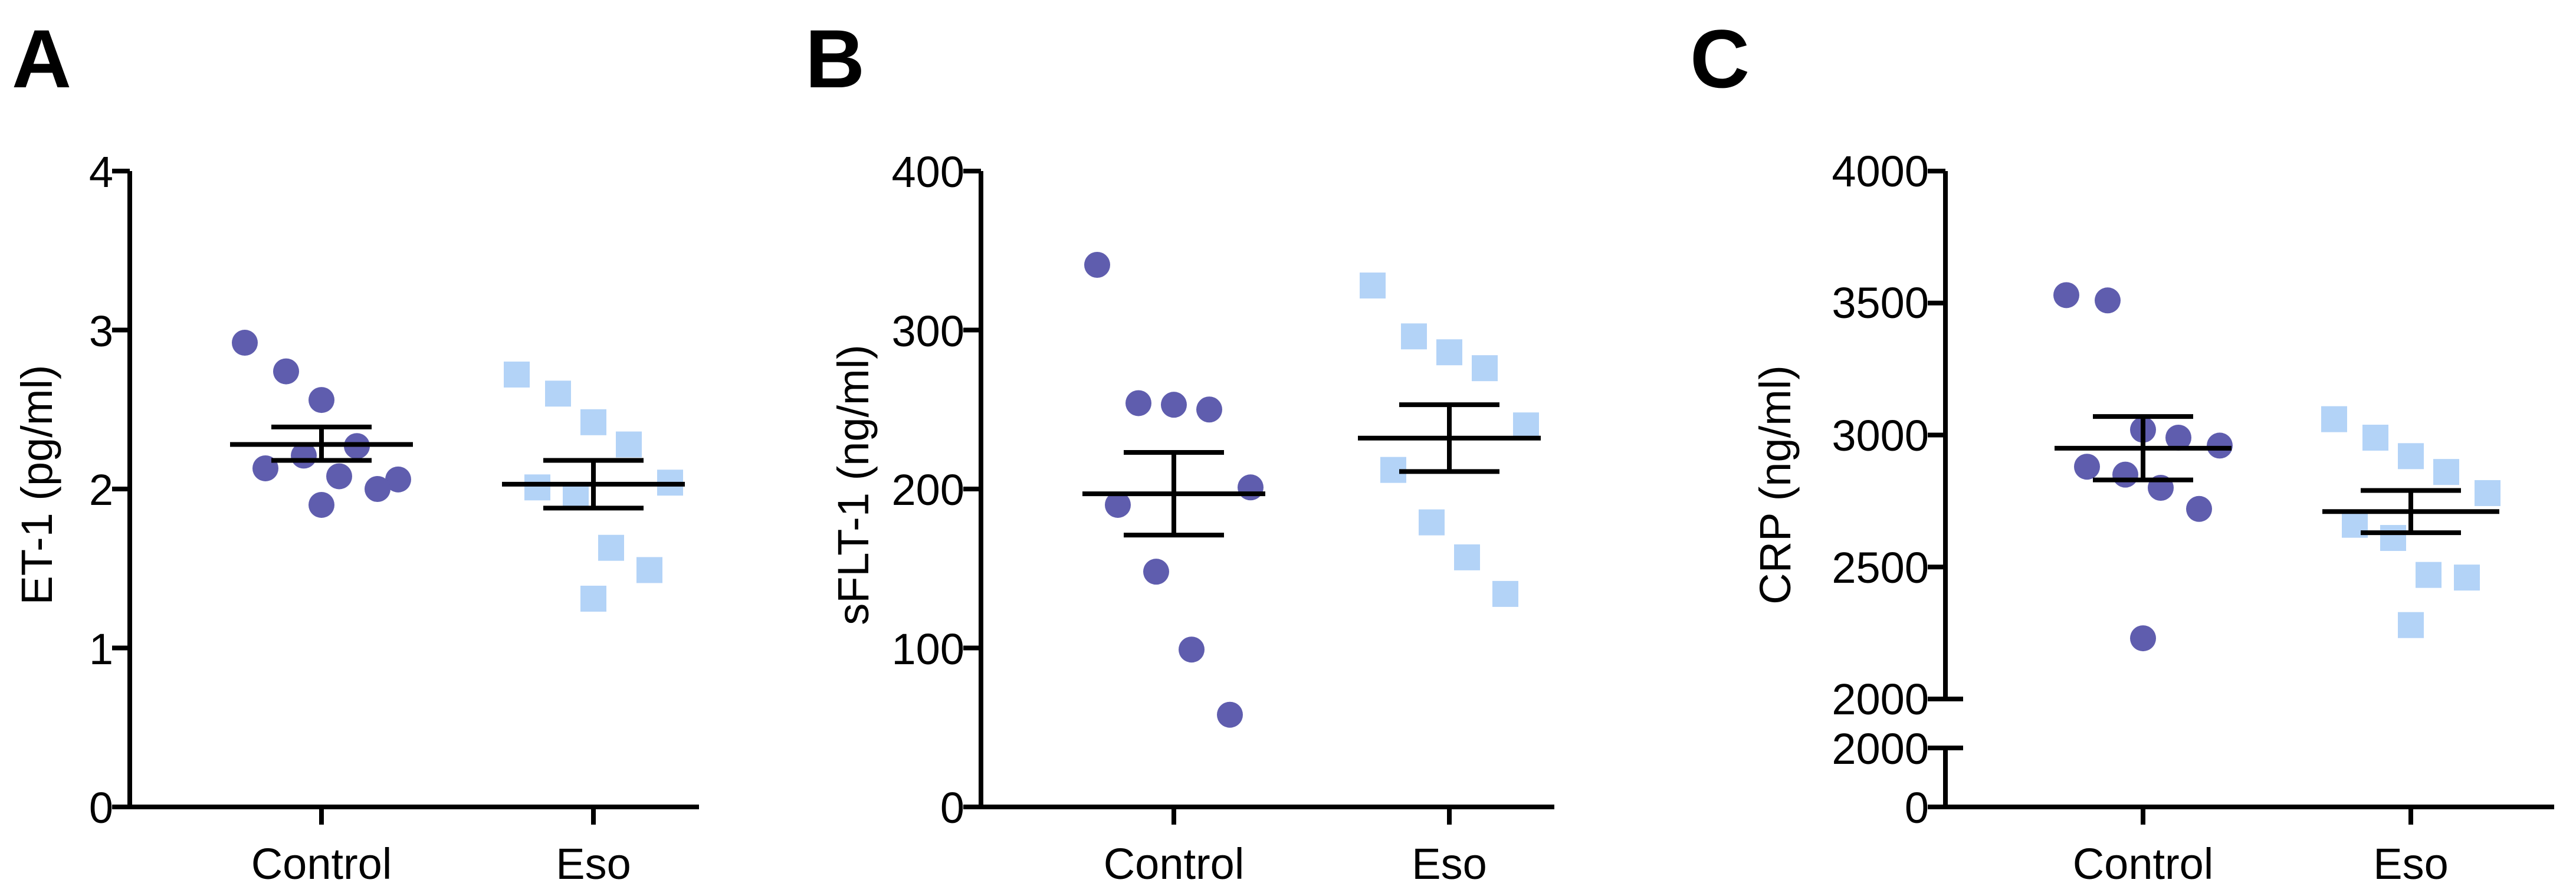 This screenshot has height=896, width=2576. I want to click on panel-letter-b: B, so click(835, 58).